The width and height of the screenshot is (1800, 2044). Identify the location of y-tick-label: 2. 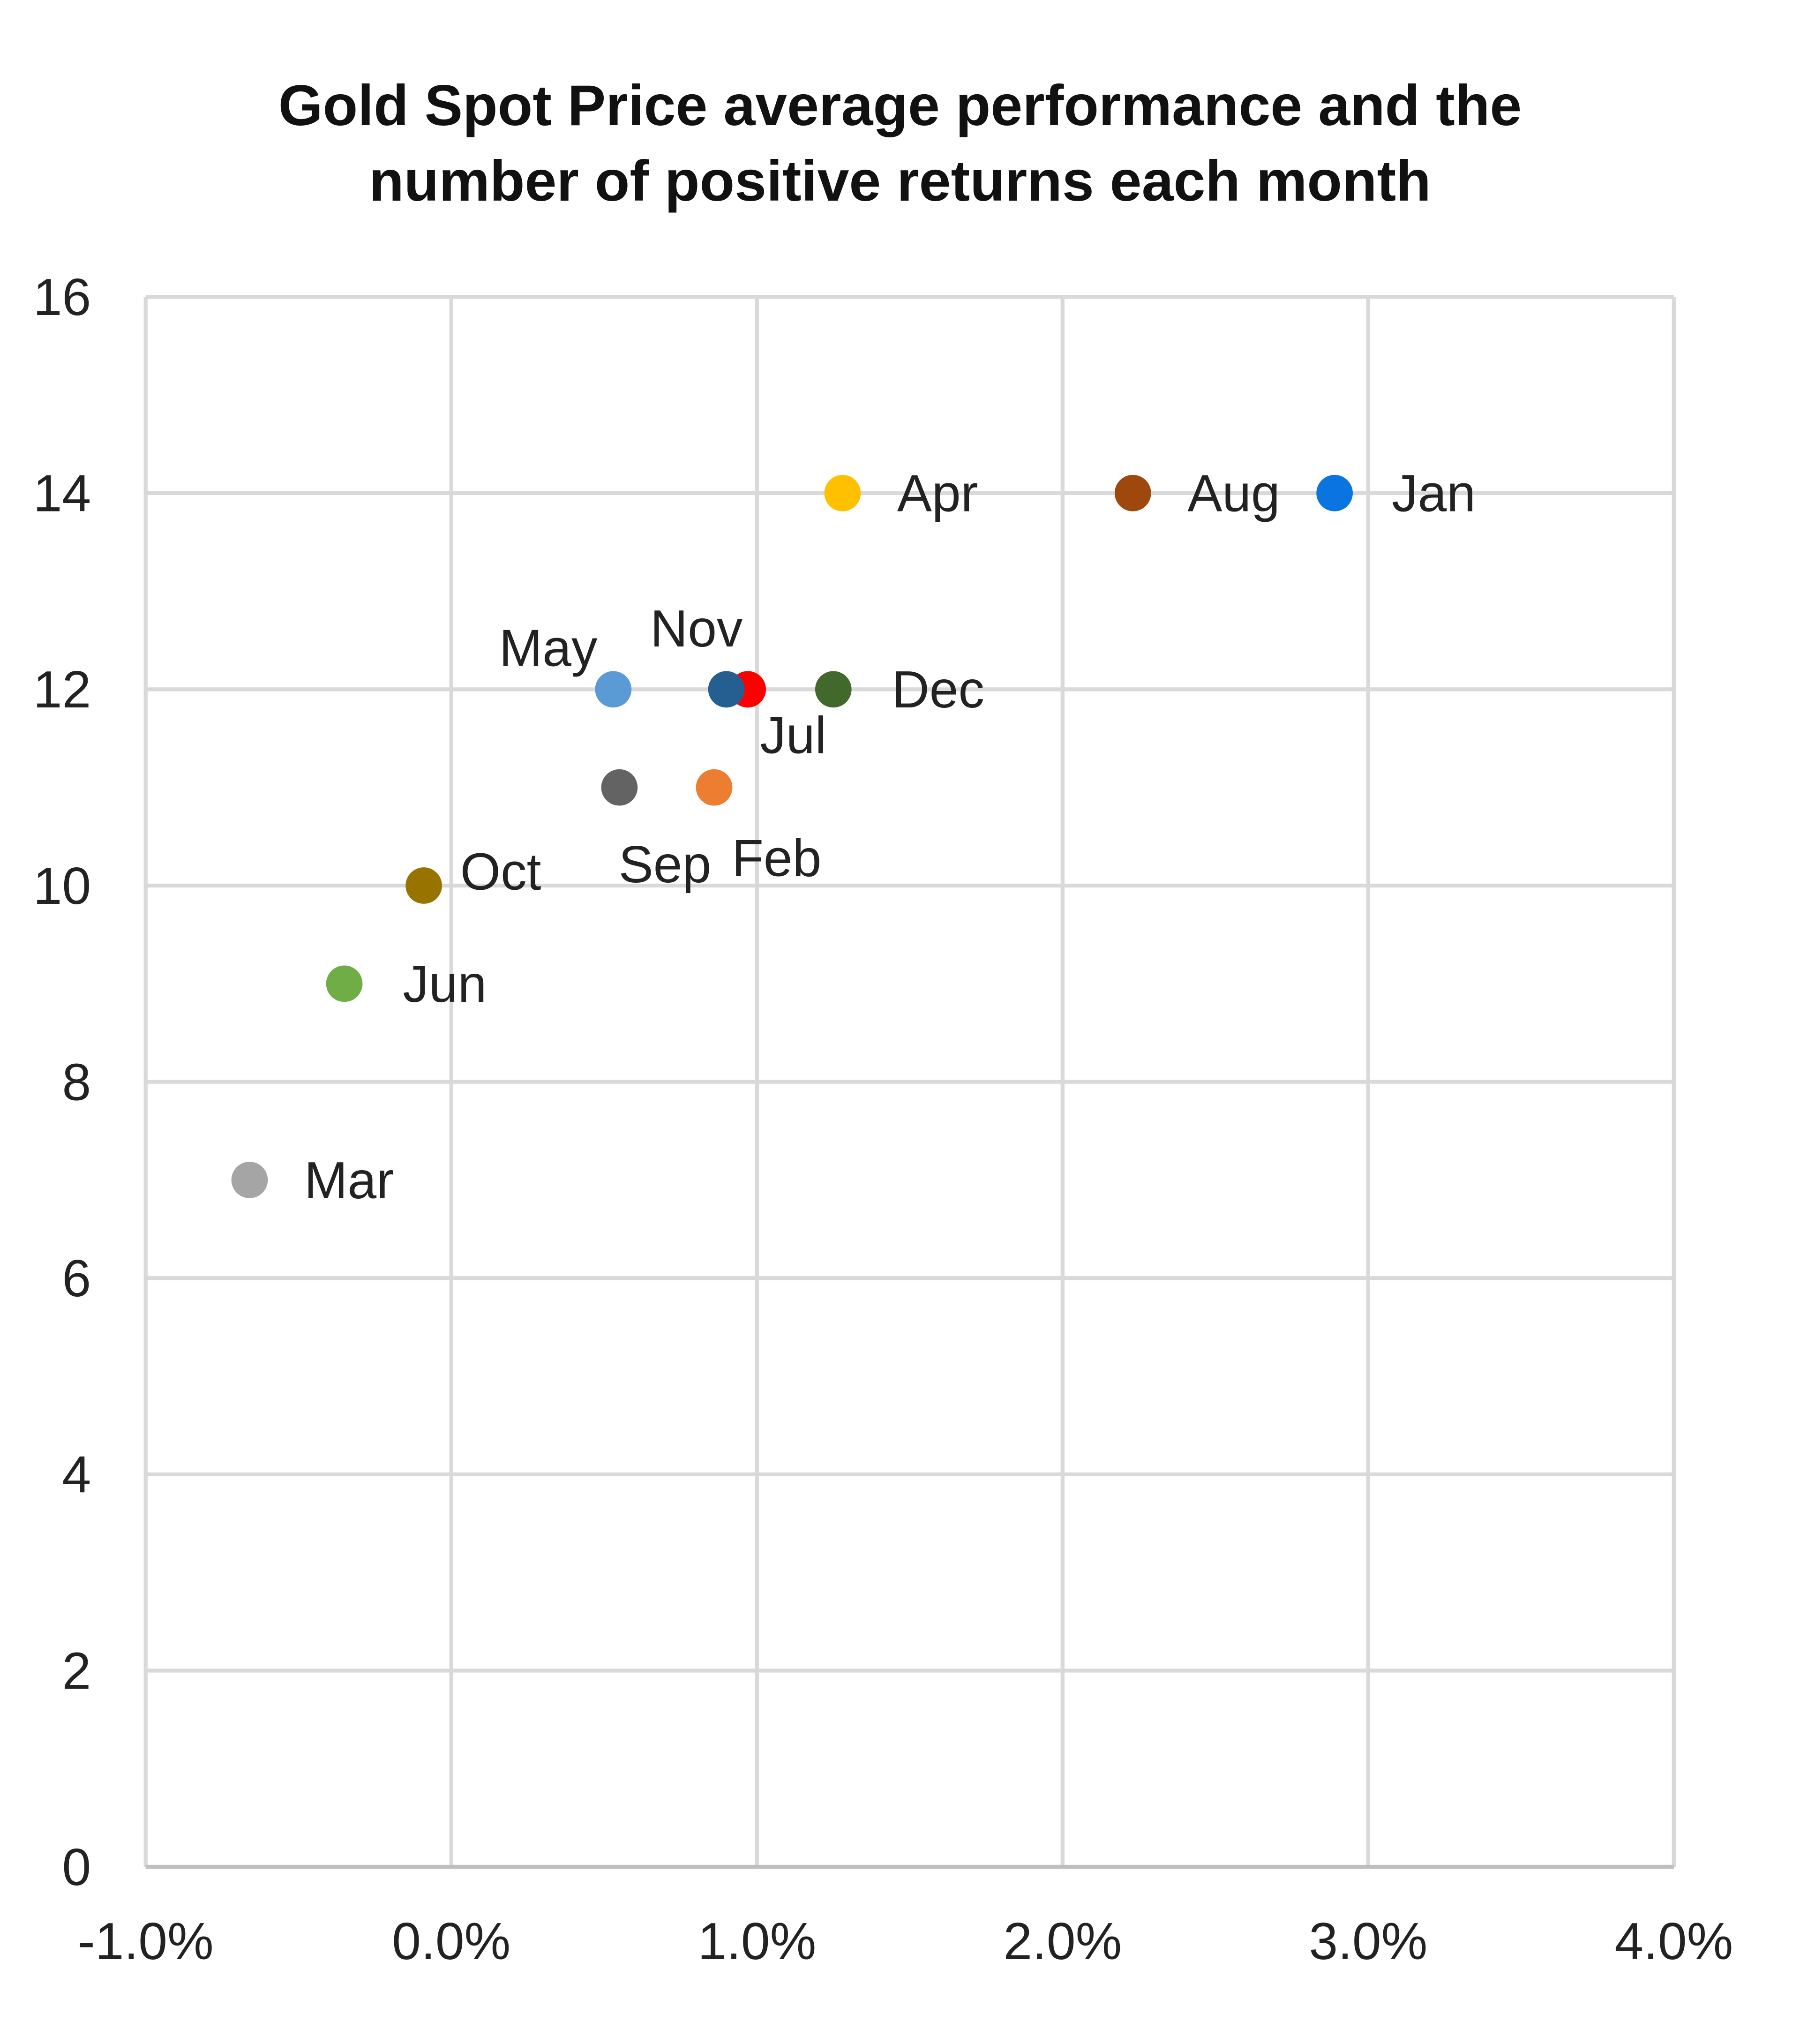
(76, 1671).